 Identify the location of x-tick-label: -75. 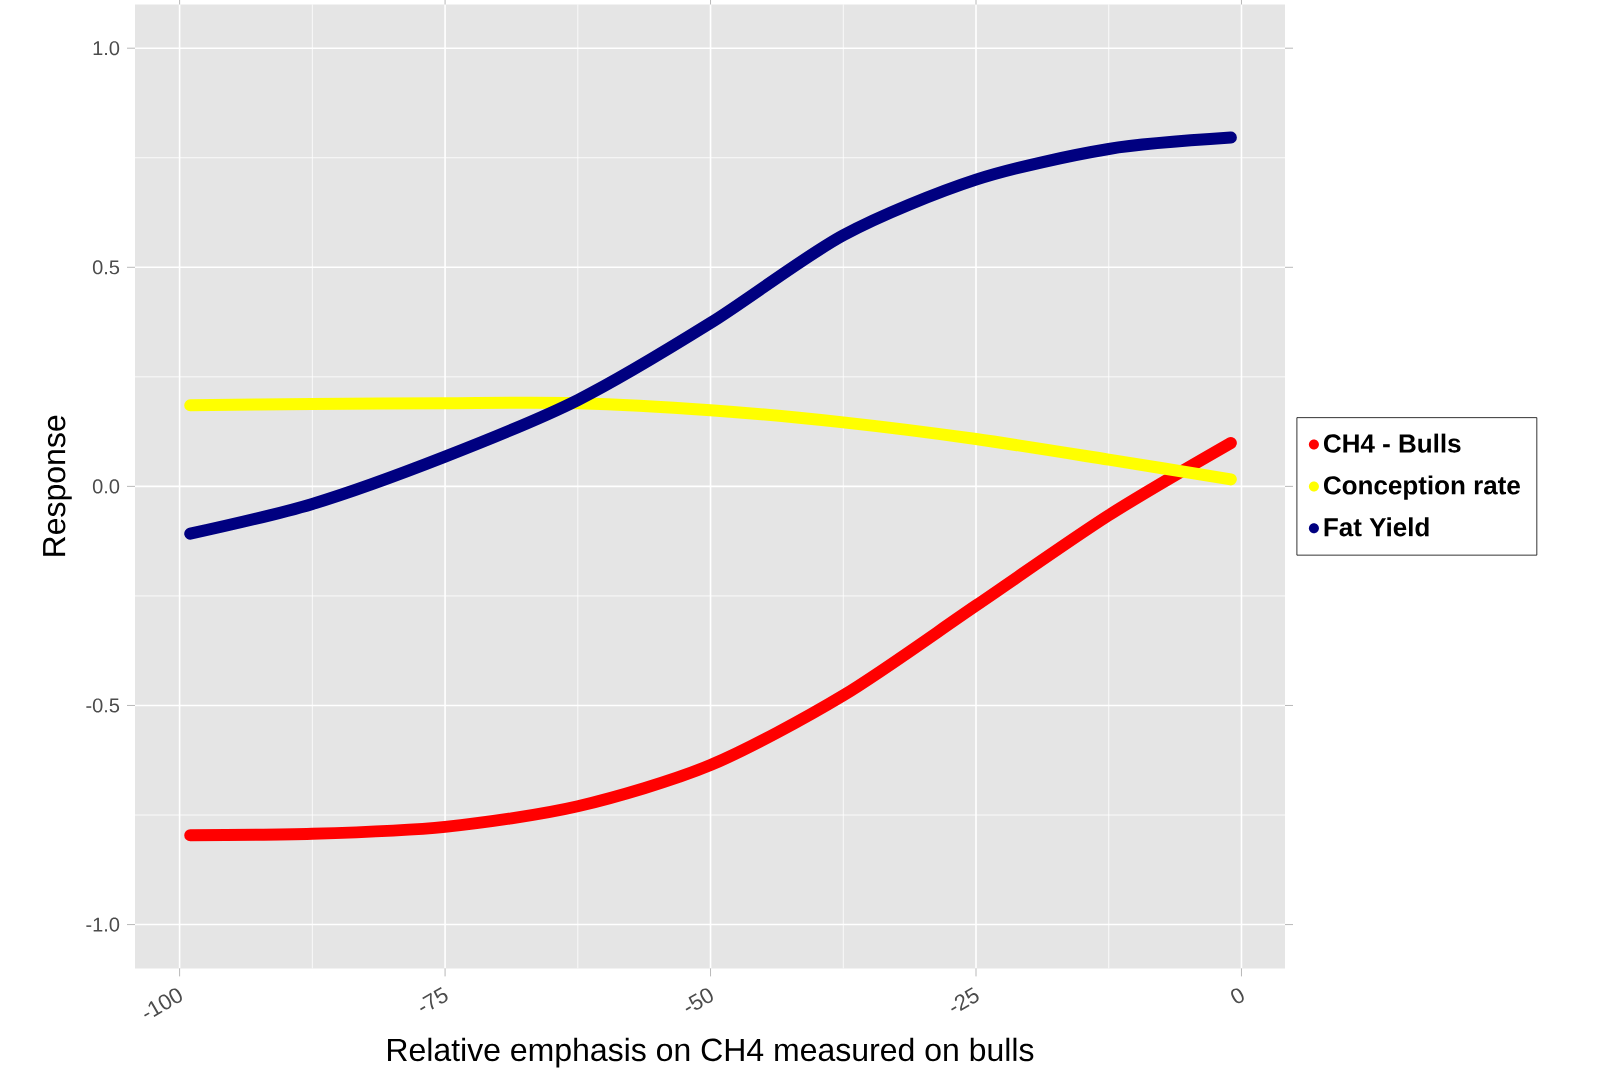
(434, 998).